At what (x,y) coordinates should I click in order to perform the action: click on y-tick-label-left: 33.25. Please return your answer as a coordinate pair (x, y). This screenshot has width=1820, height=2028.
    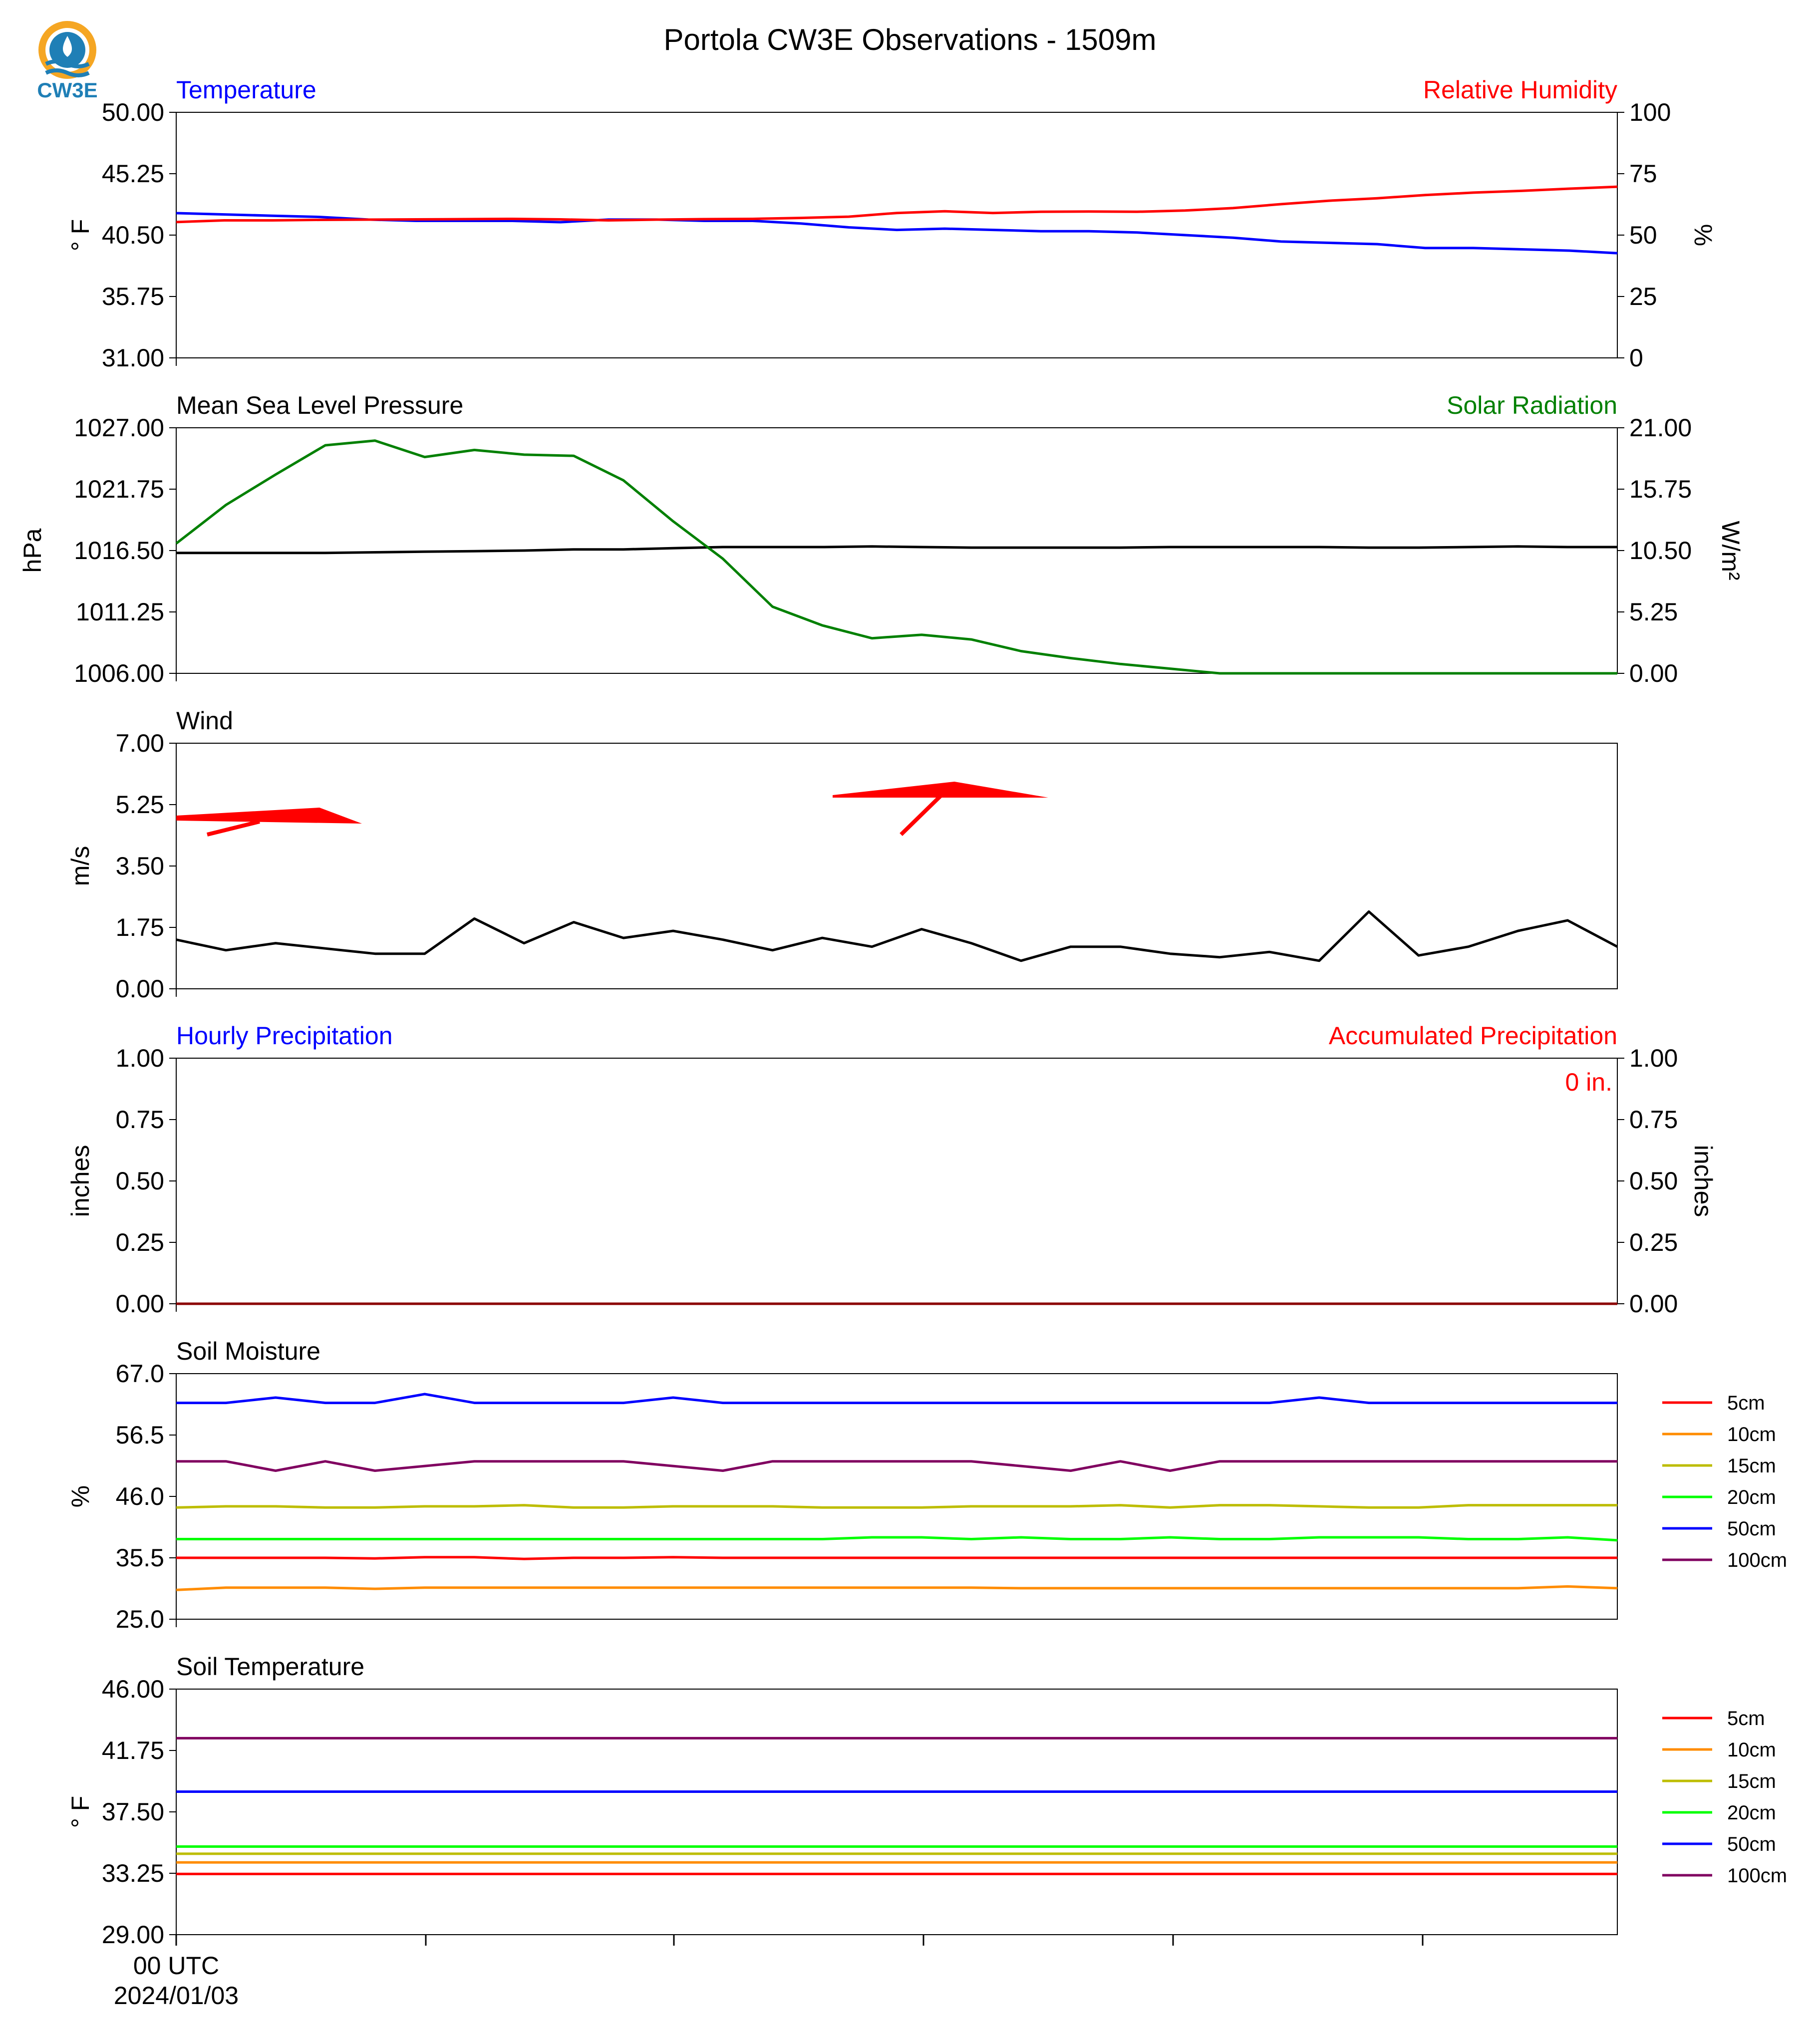
    Looking at the image, I should click on (133, 1873).